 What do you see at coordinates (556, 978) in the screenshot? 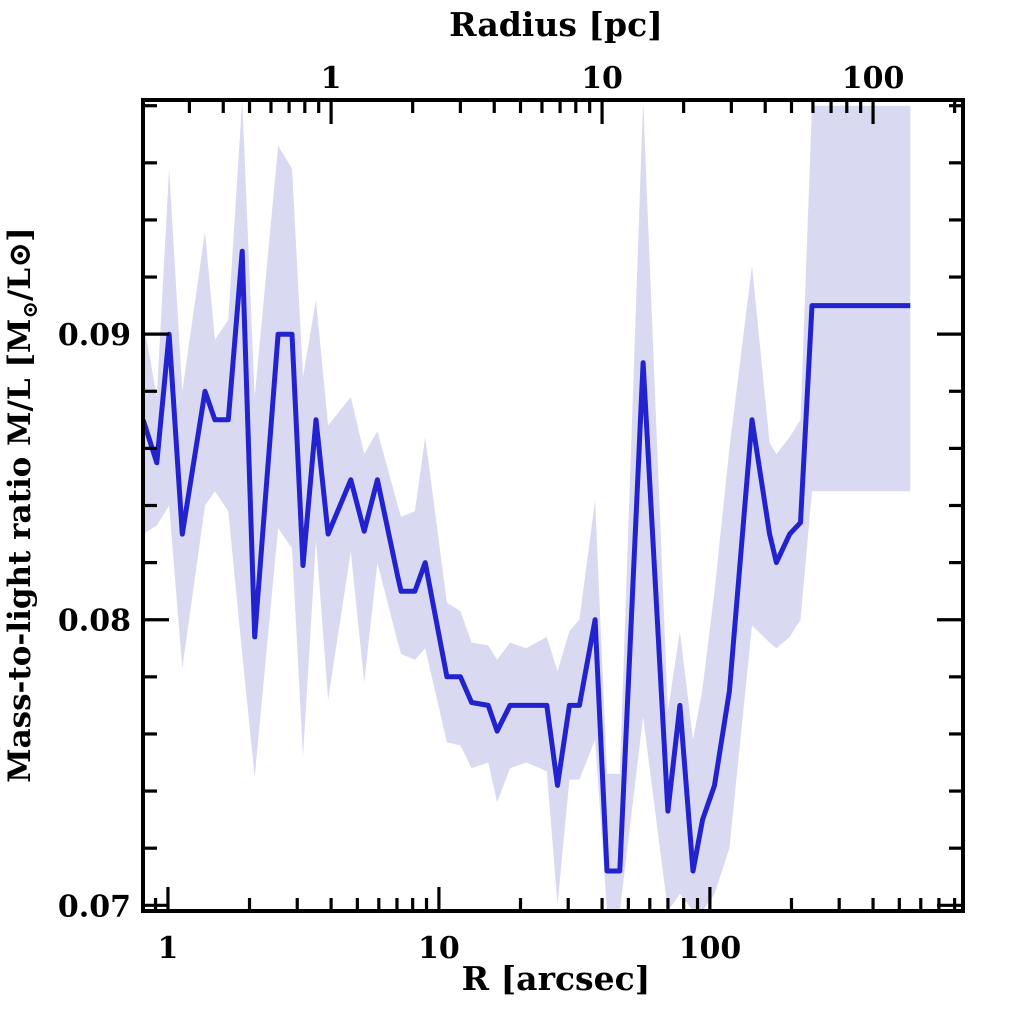
I see `bottom-axis-title: R [arcsec]` at bounding box center [556, 978].